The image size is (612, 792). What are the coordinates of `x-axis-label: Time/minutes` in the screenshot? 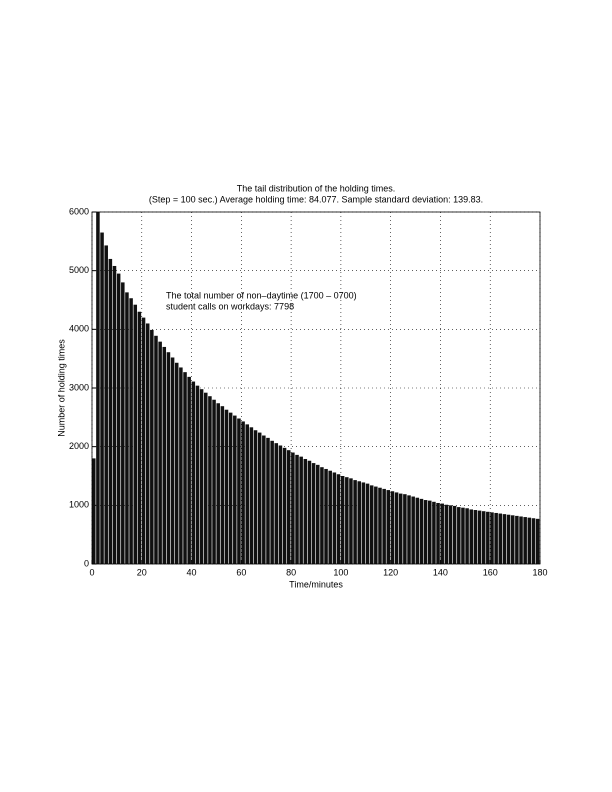 It's located at (316, 584).